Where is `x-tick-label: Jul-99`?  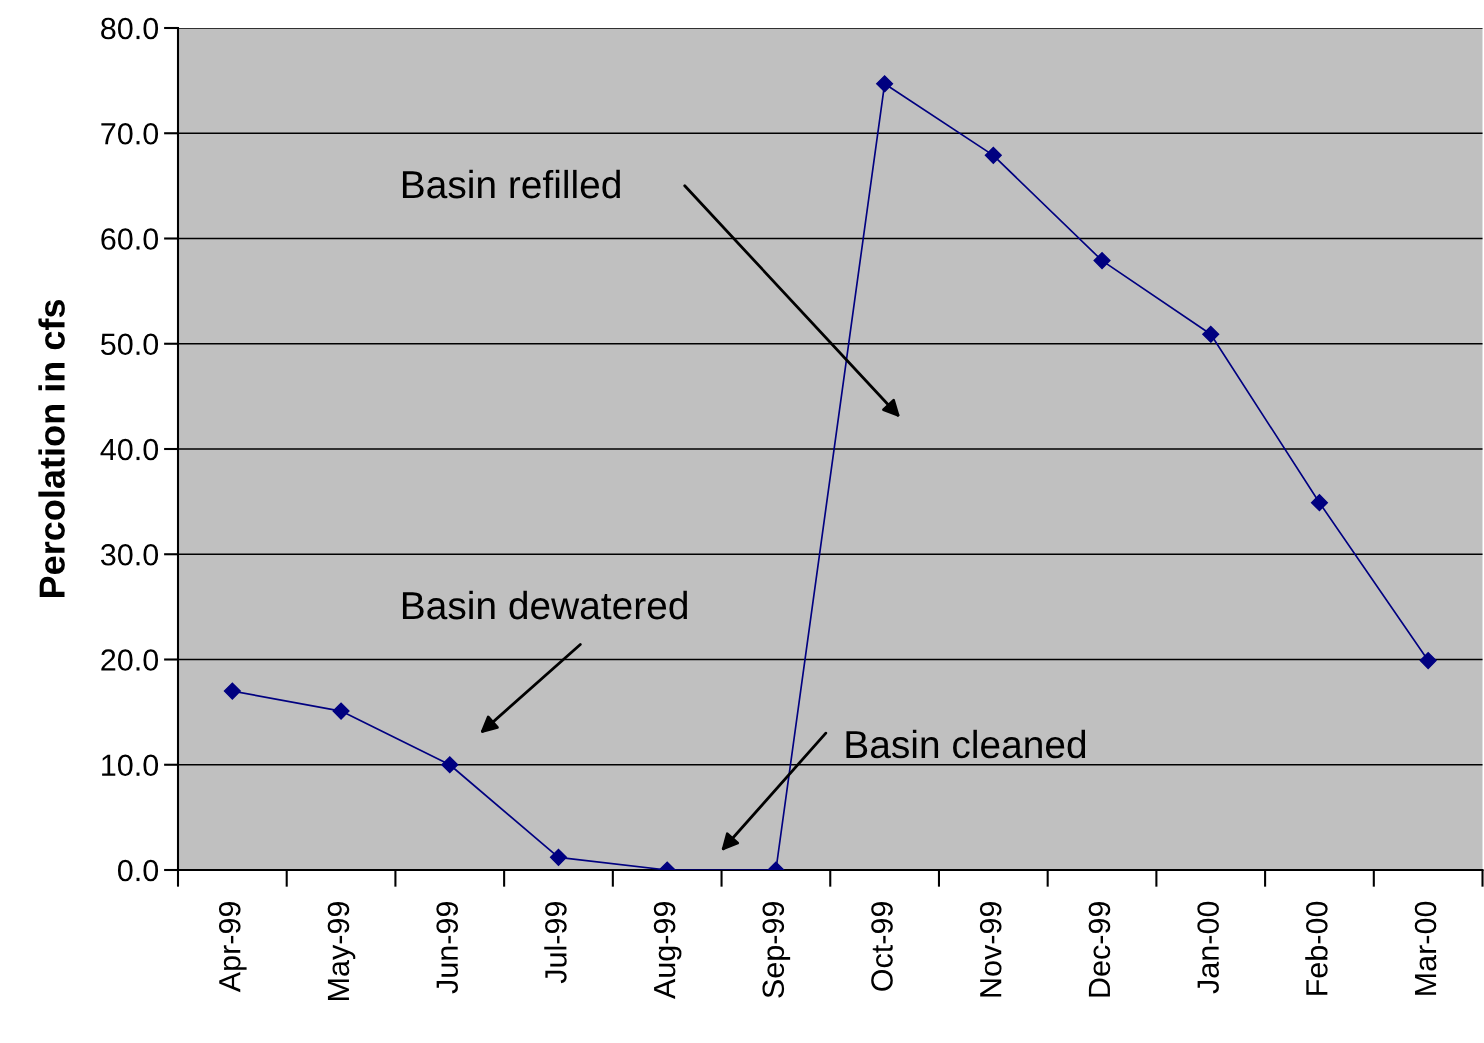
x-tick-label: Jul-99 is located at coordinates (555, 943).